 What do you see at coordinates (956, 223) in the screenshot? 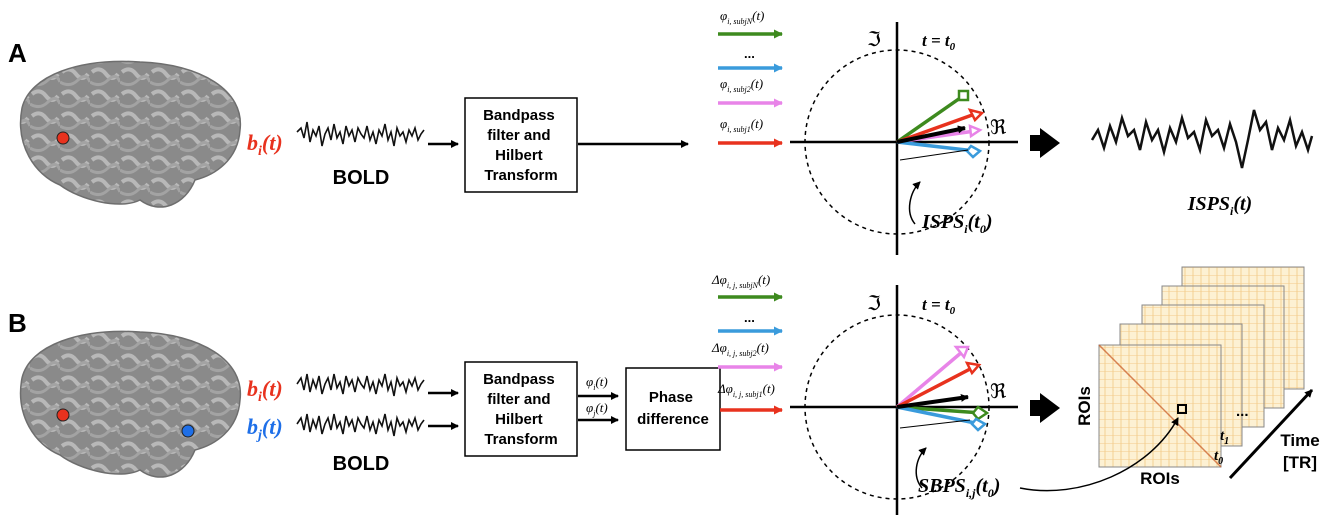
I see `isps-measure-label: ISPSi(t0)` at bounding box center [956, 223].